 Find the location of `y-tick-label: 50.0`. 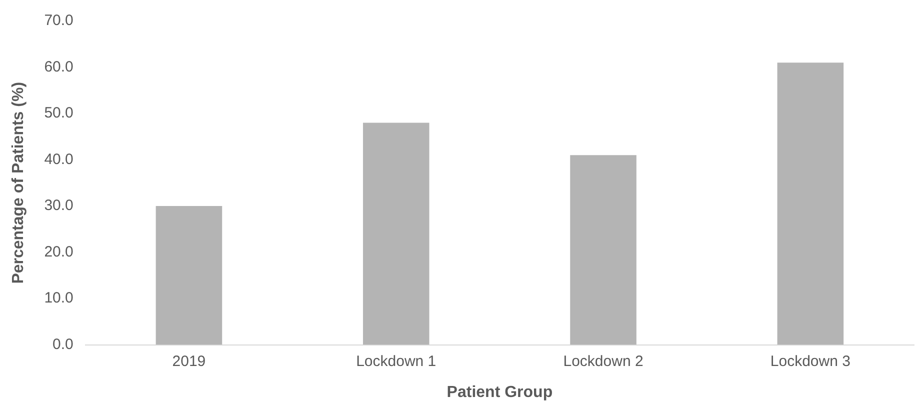

y-tick-label: 50.0 is located at coordinates (59, 113).